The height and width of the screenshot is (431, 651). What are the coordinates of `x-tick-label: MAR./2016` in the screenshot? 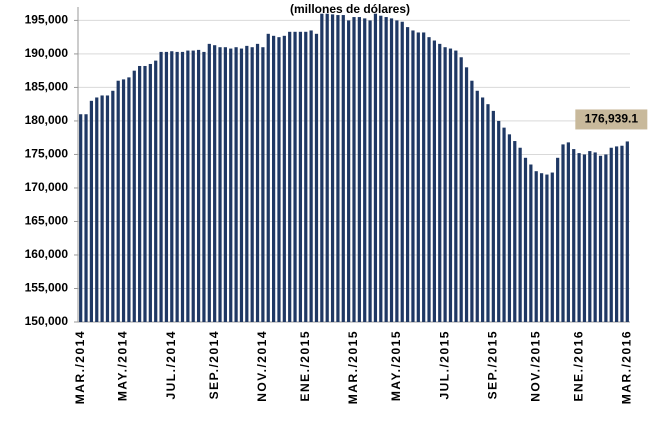 It's located at (626, 367).